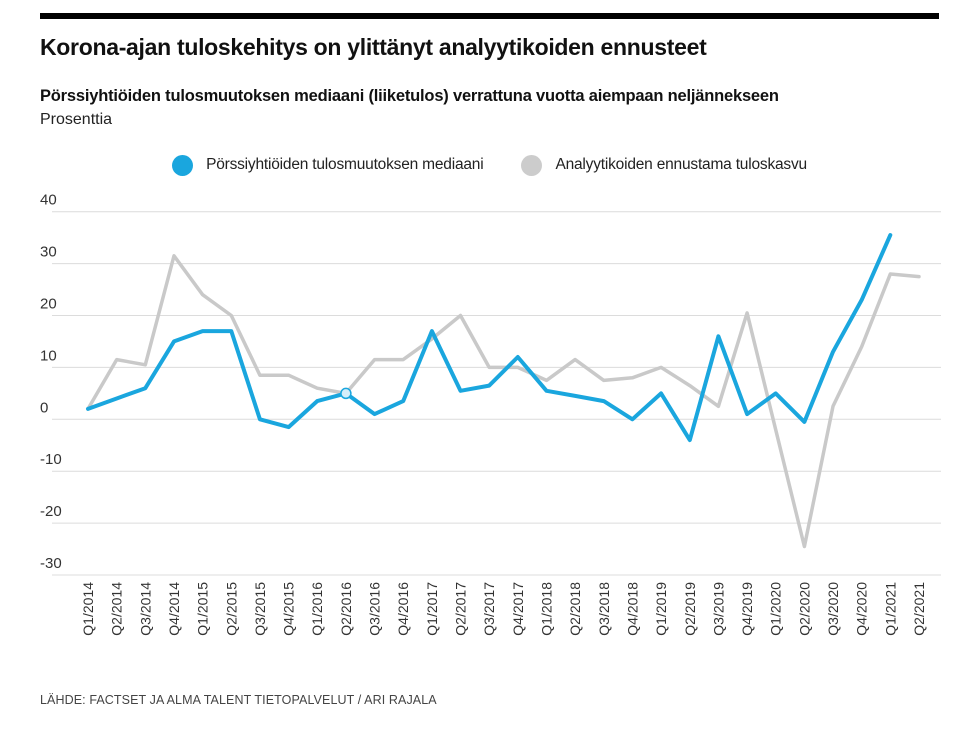  I want to click on x-axis-tick-label: Q1/2014, so click(88, 608).